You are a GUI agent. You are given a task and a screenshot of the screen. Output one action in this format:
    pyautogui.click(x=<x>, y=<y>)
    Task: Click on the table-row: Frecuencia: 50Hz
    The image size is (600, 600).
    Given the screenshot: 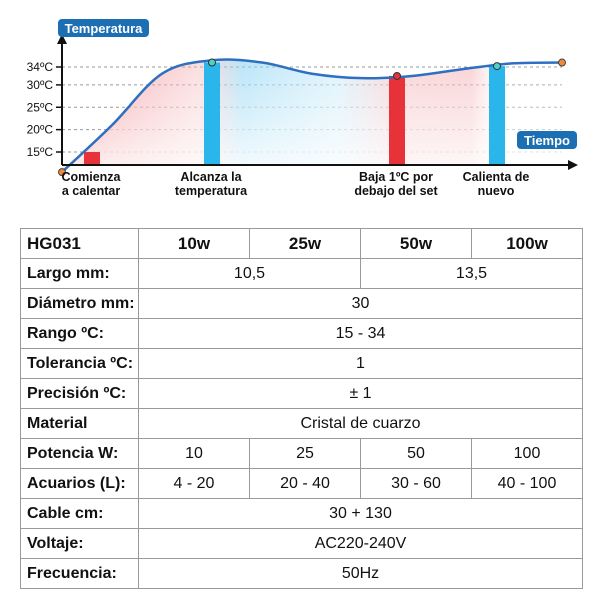 What is the action you would take?
    pyautogui.click(x=301, y=573)
    